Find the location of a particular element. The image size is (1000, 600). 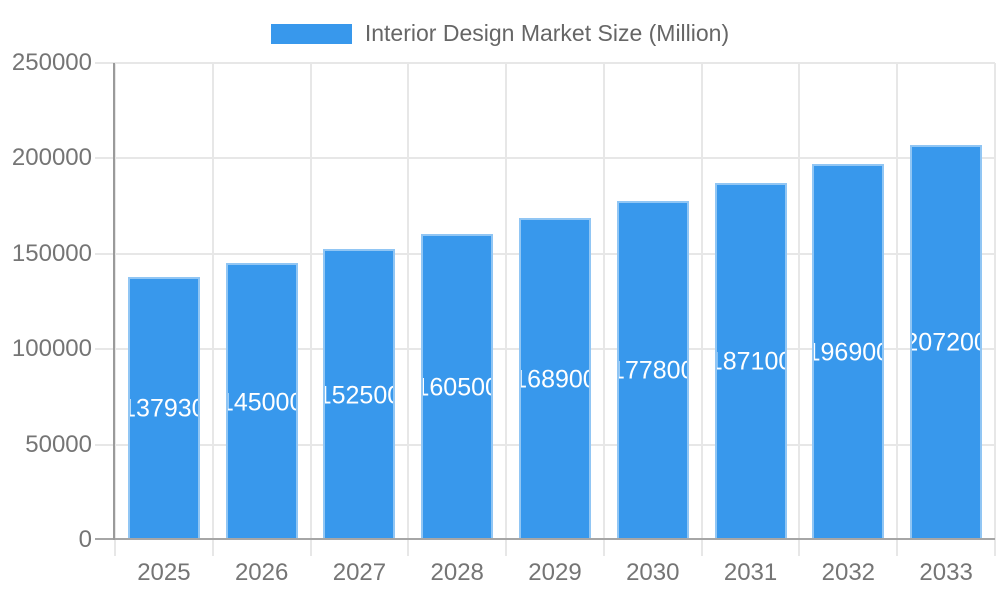

chart-legend: Interior Design Market Size (Million) is located at coordinates (500, 33).